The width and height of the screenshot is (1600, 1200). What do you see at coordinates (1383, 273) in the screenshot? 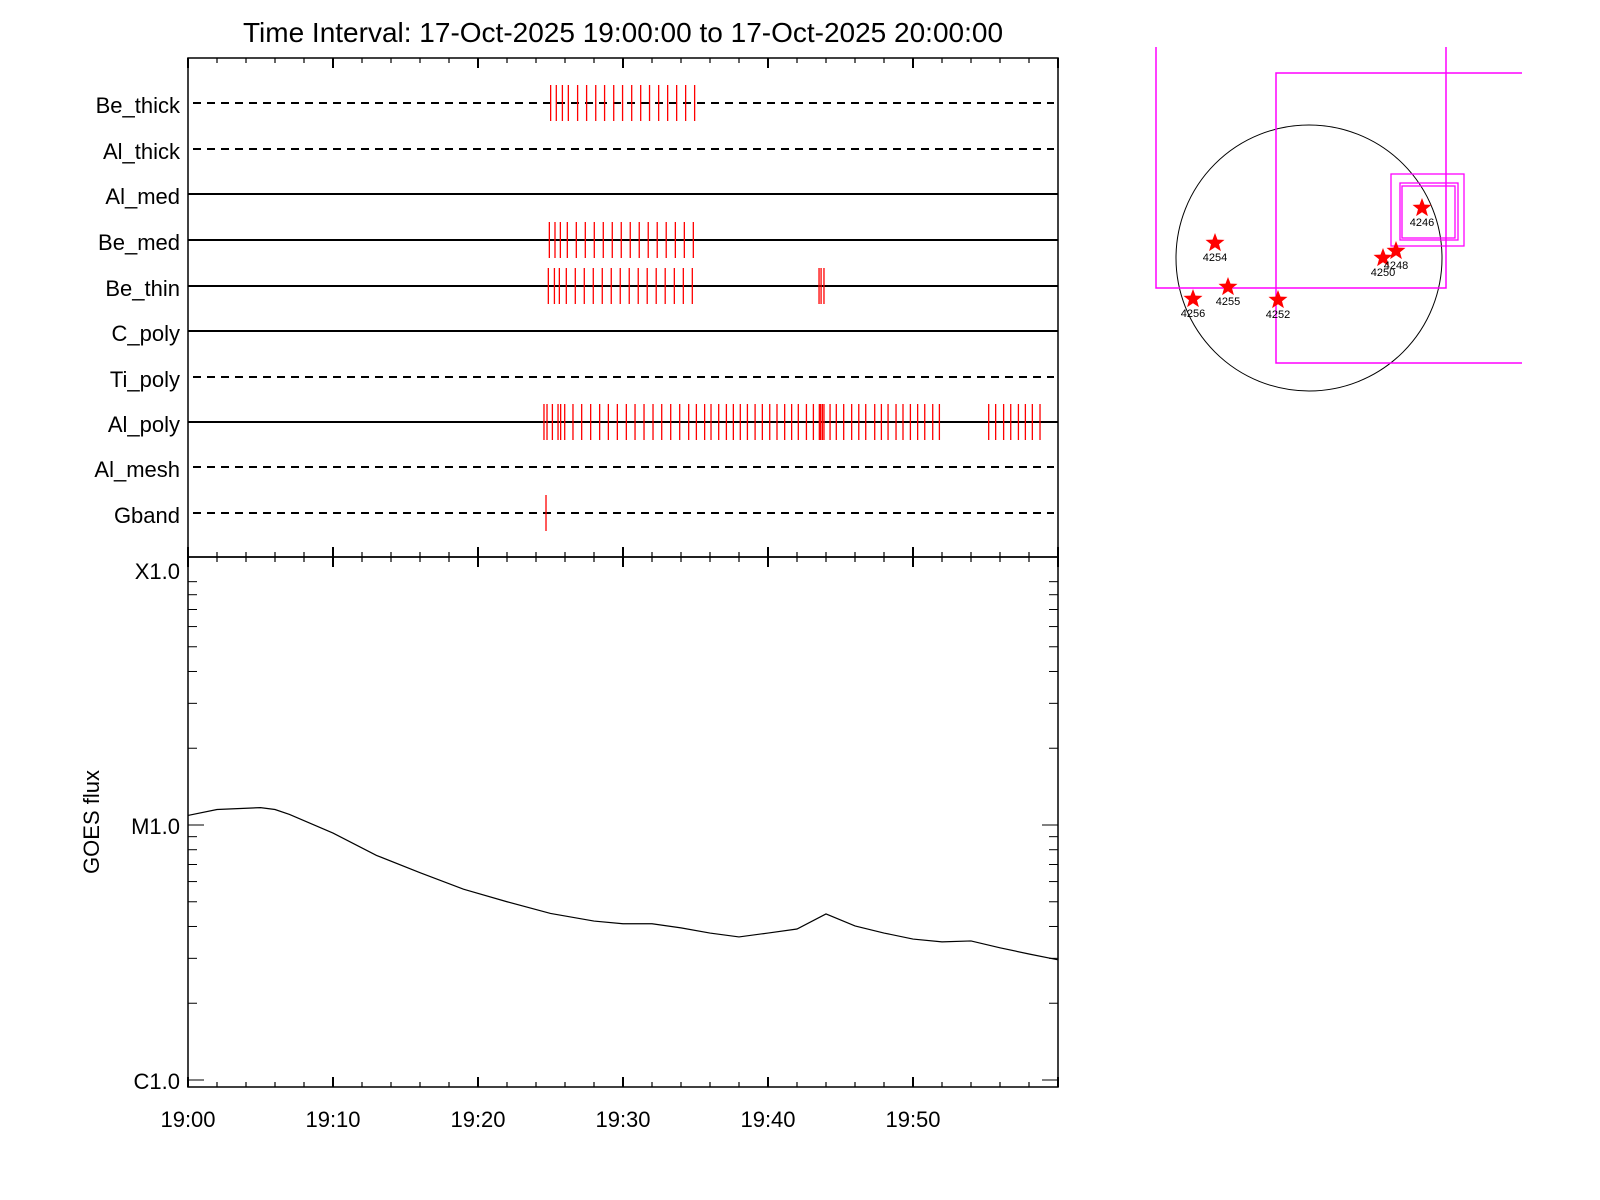
I see `region-label: 4250` at bounding box center [1383, 273].